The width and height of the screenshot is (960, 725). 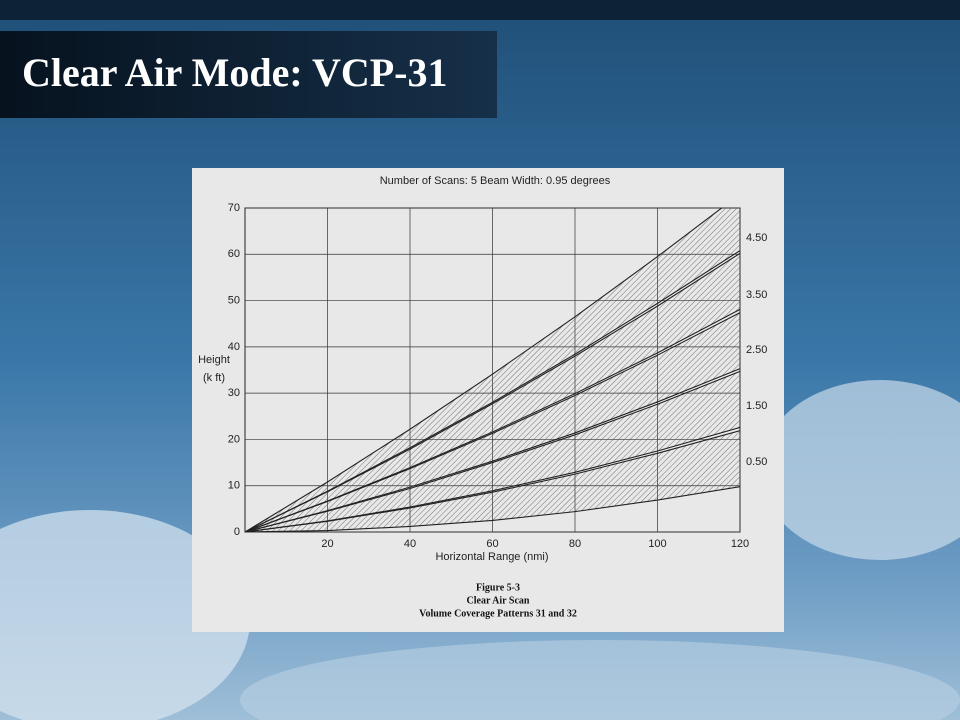 I want to click on caption: Figure 5-3, so click(x=498, y=587).